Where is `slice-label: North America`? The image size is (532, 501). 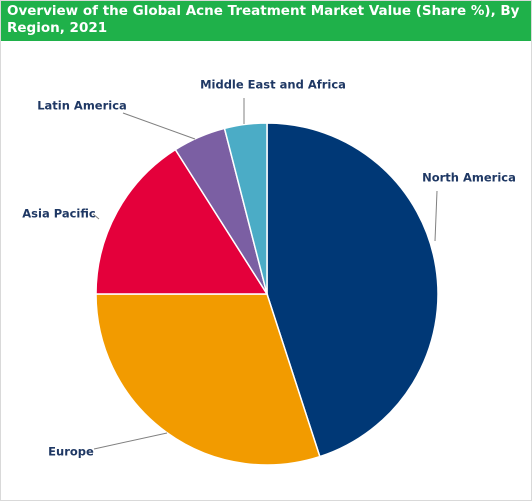 slice-label: North America is located at coordinates (469, 178).